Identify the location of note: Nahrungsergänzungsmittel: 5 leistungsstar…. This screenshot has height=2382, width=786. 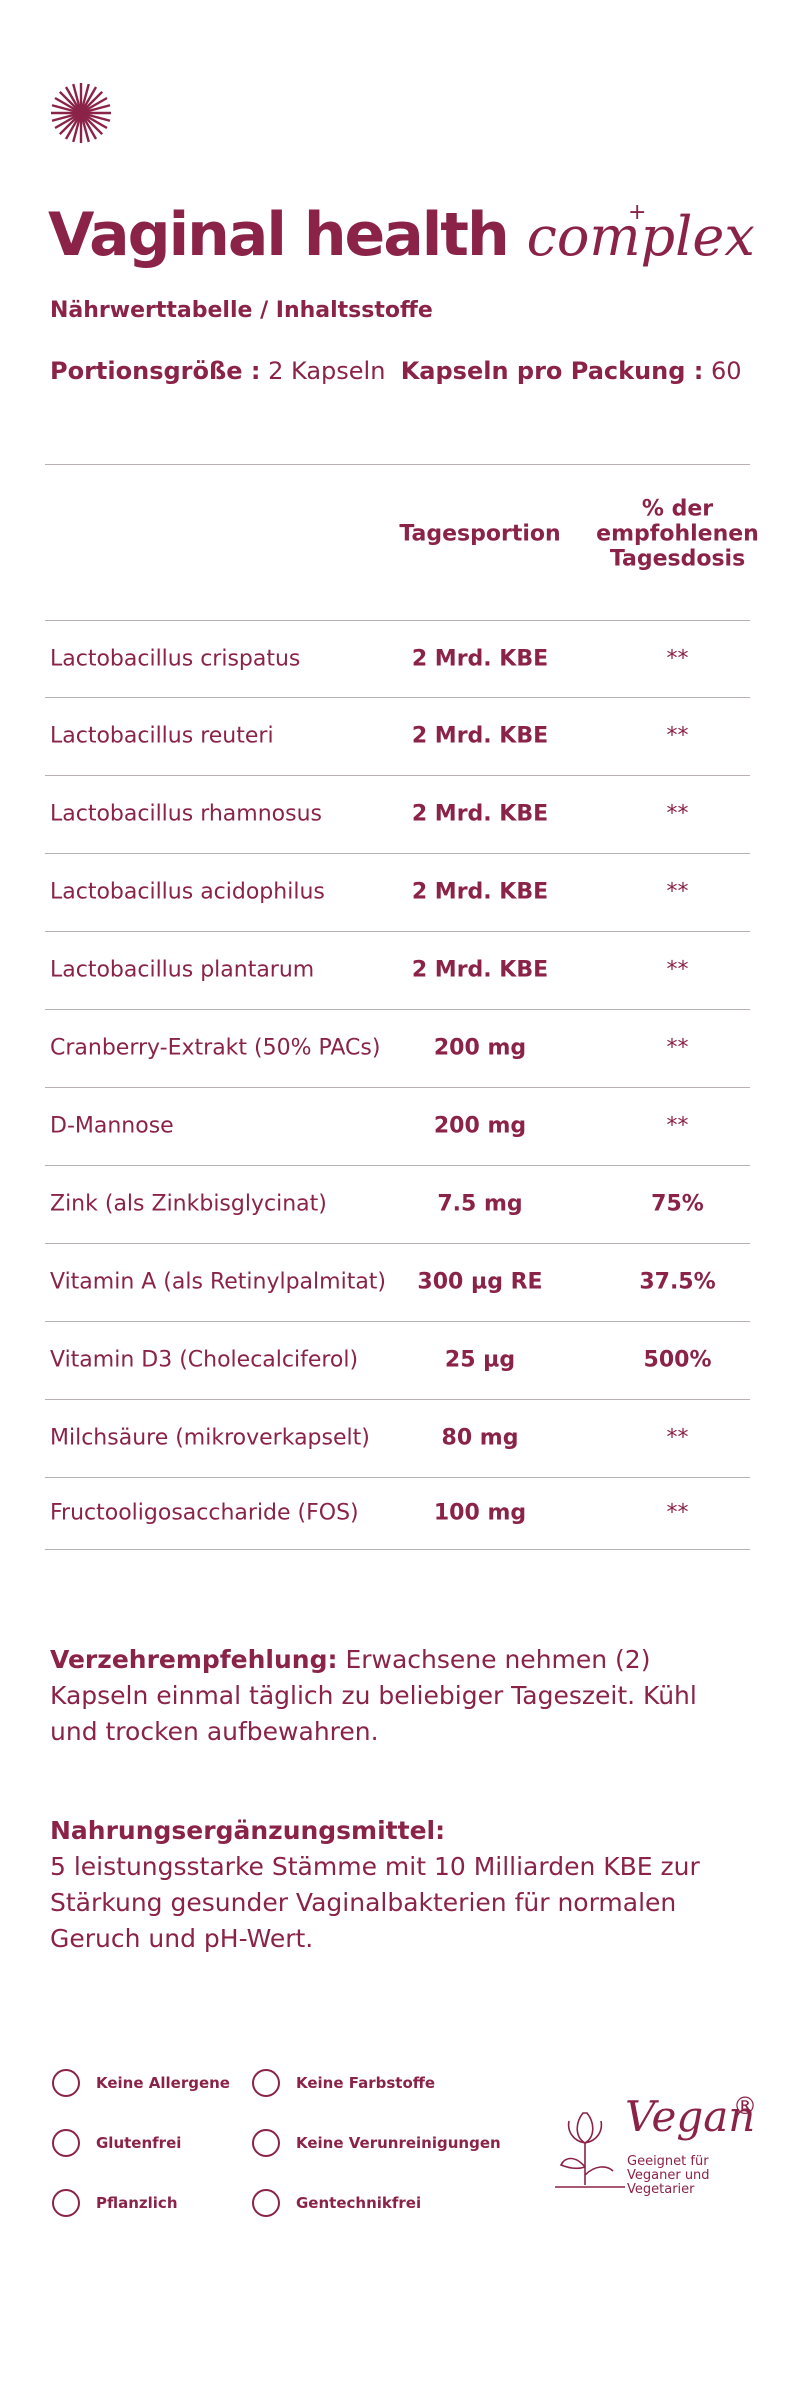
(390, 1885).